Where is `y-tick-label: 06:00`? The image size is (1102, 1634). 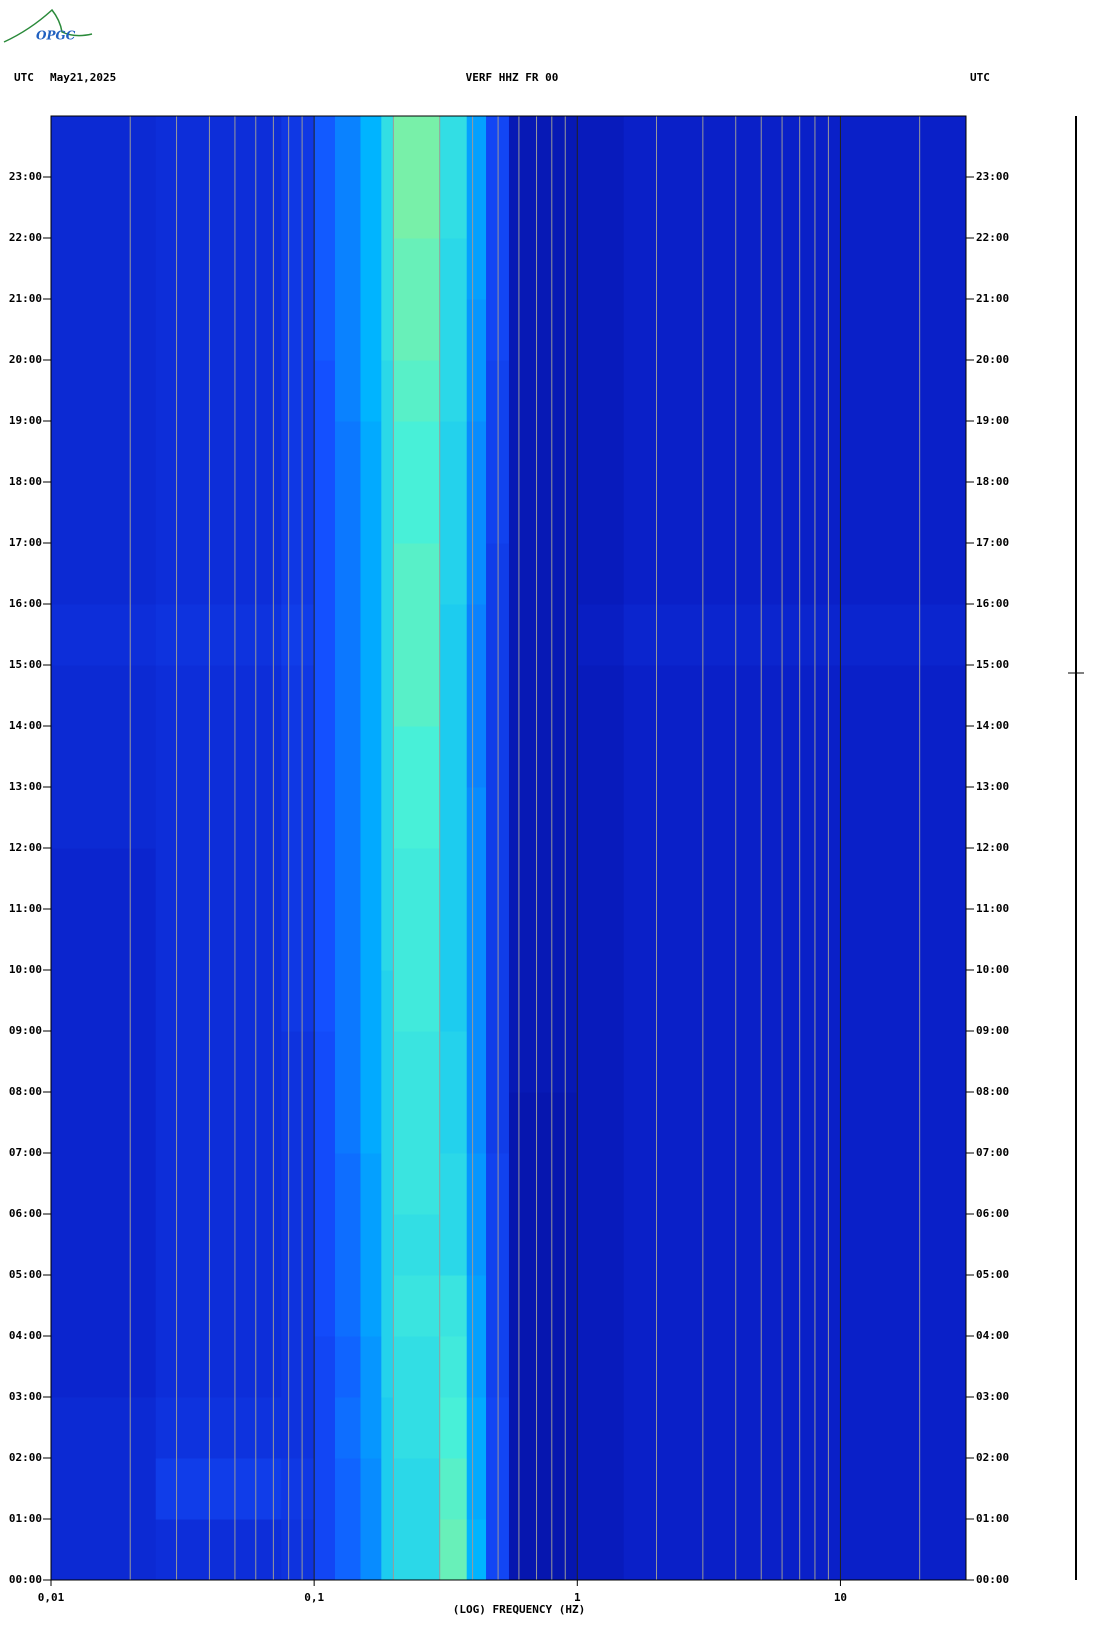 y-tick-label: 06:00 is located at coordinates (25, 1213).